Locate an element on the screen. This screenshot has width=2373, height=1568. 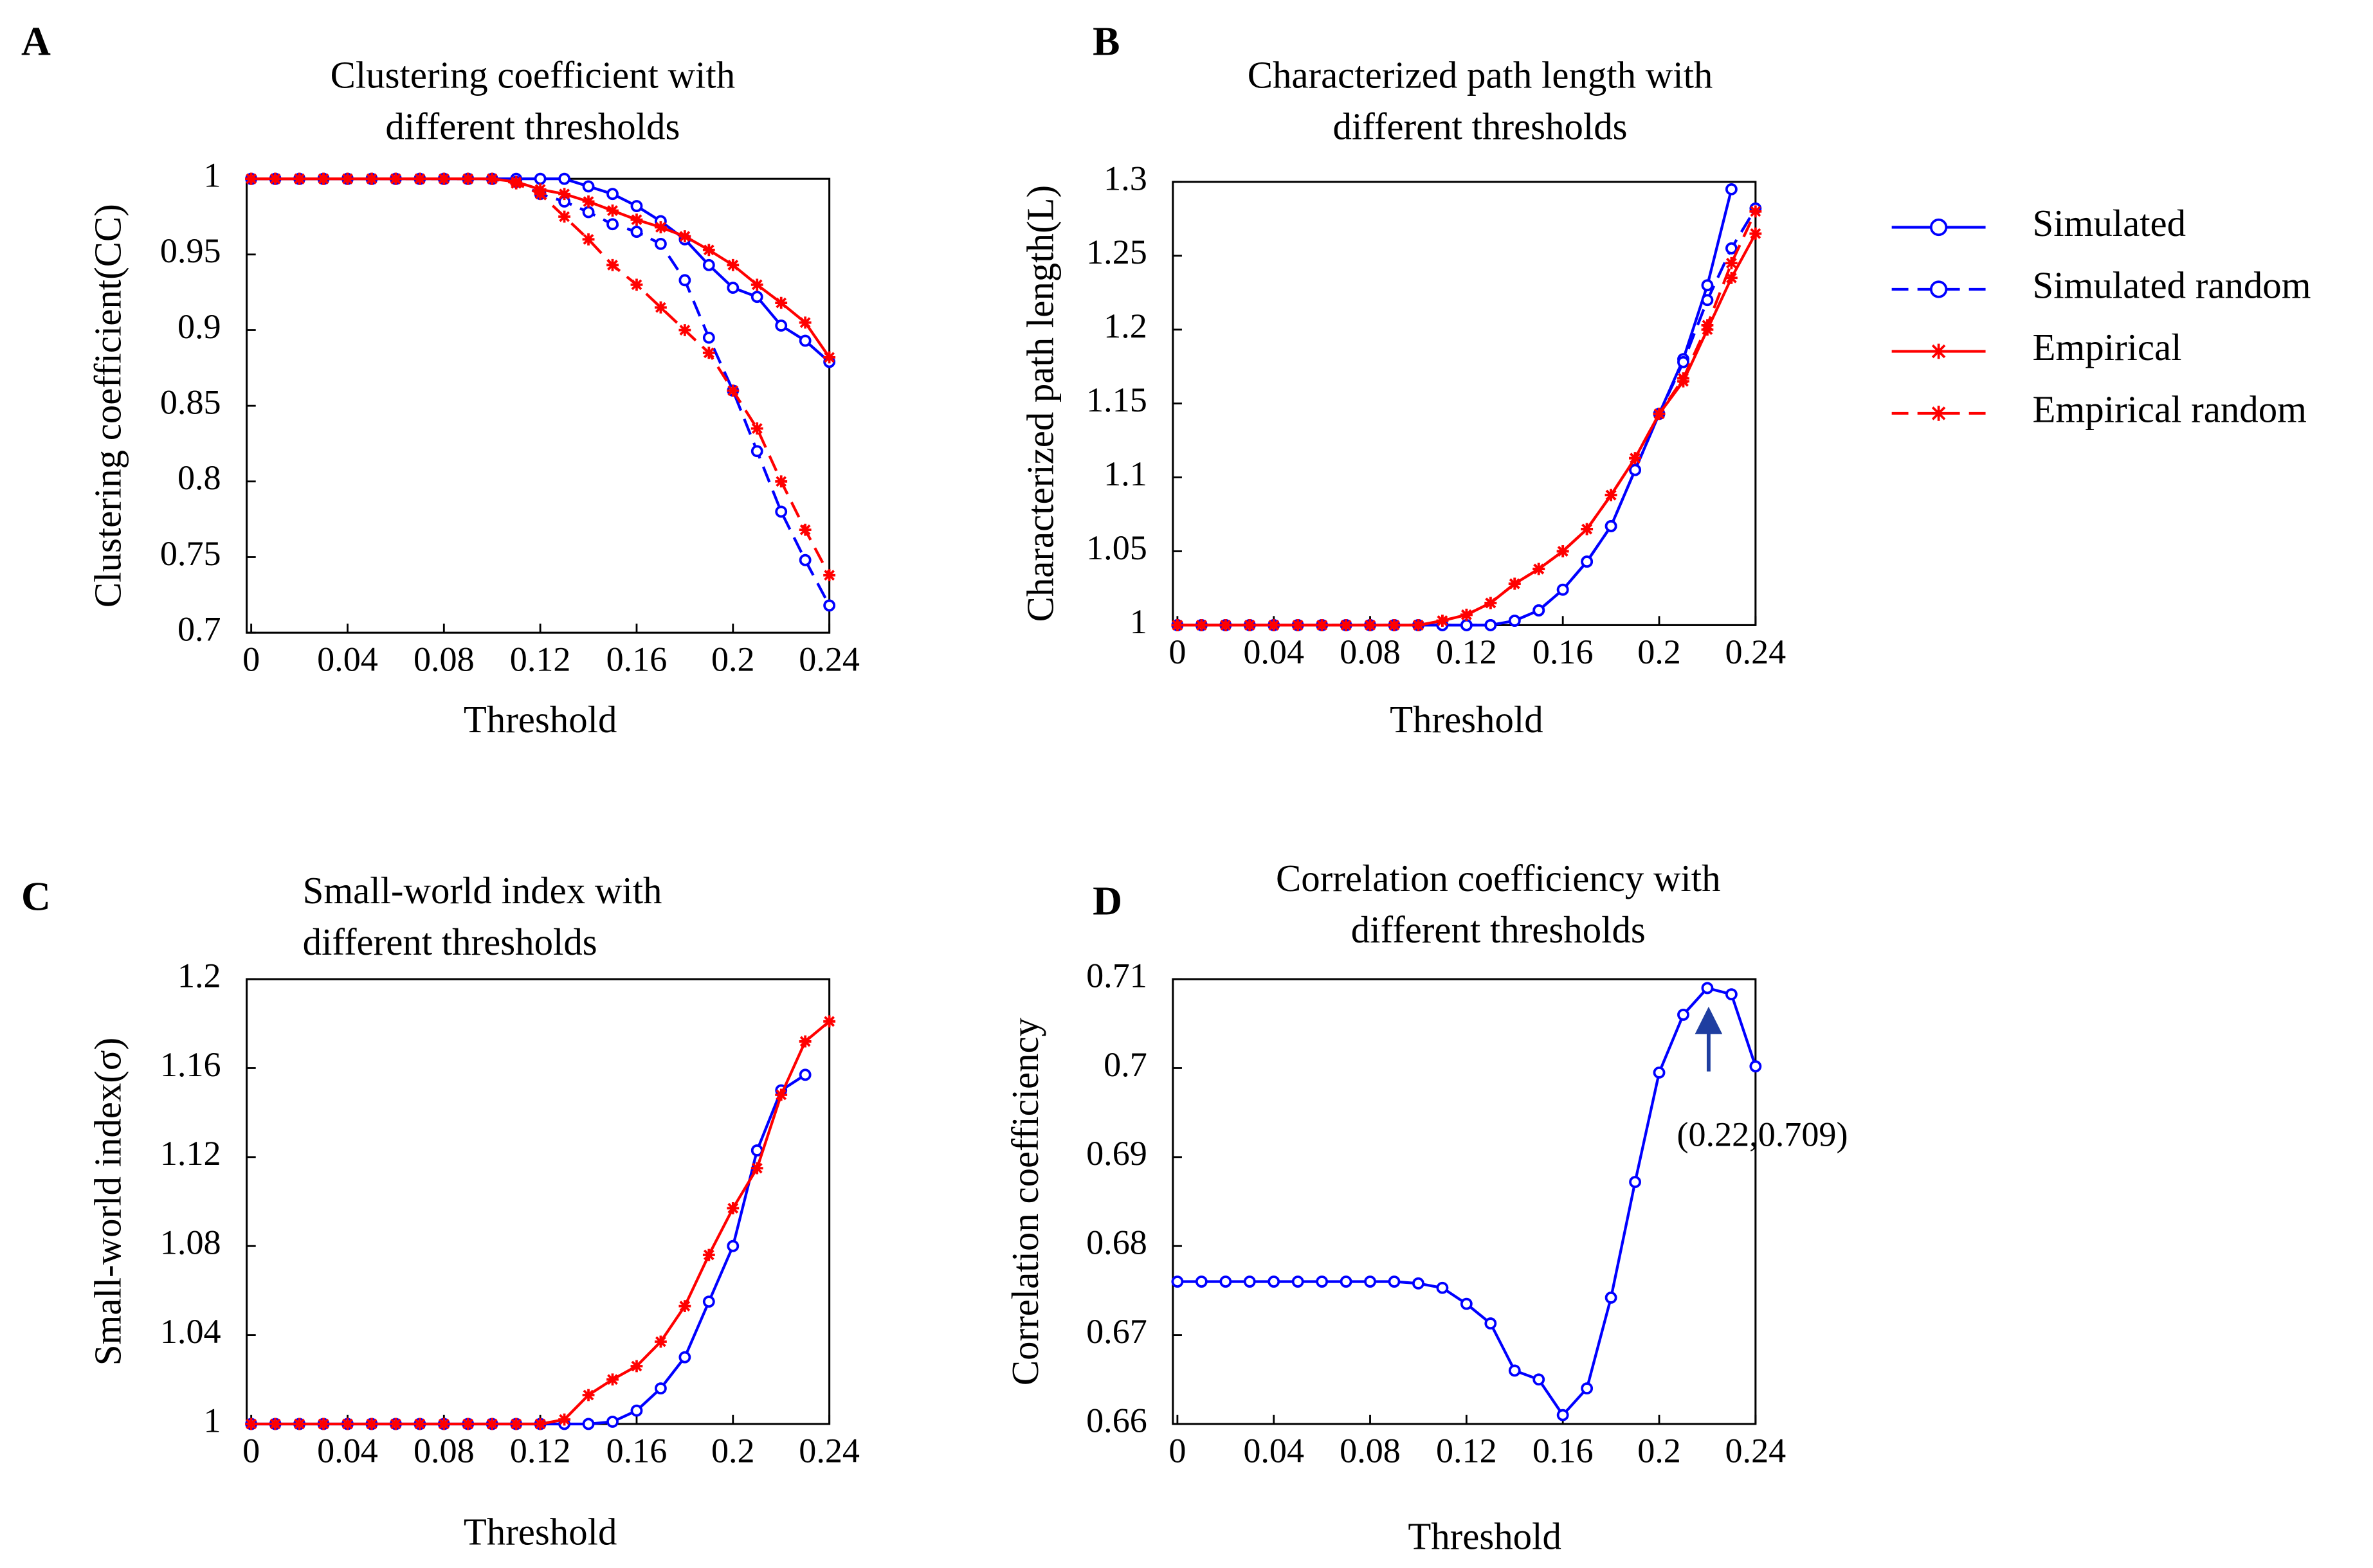
annotation-arrow is located at coordinates (1709, 1039).